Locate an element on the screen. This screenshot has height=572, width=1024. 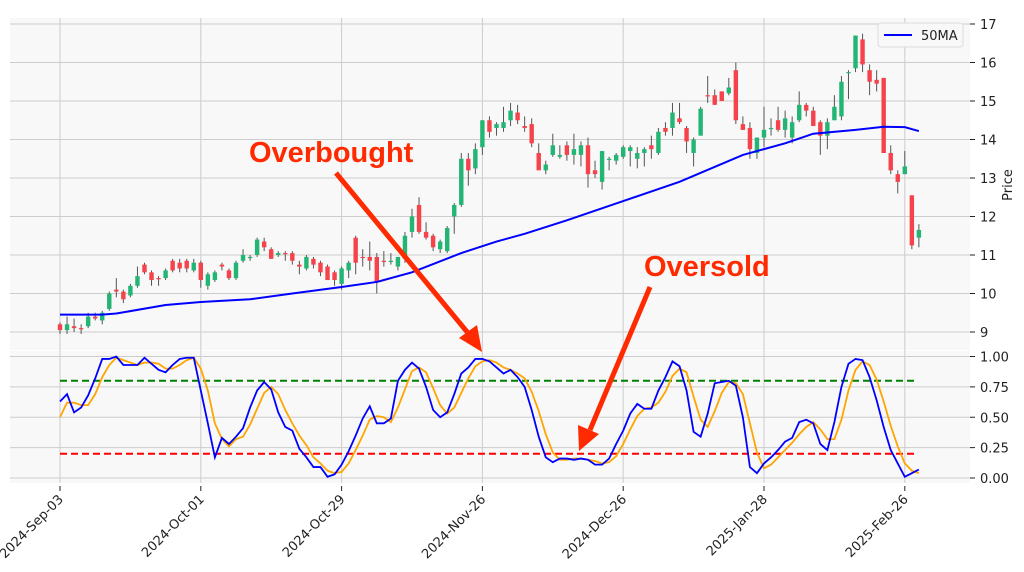
legend-label: 50MA is located at coordinates (939, 36).